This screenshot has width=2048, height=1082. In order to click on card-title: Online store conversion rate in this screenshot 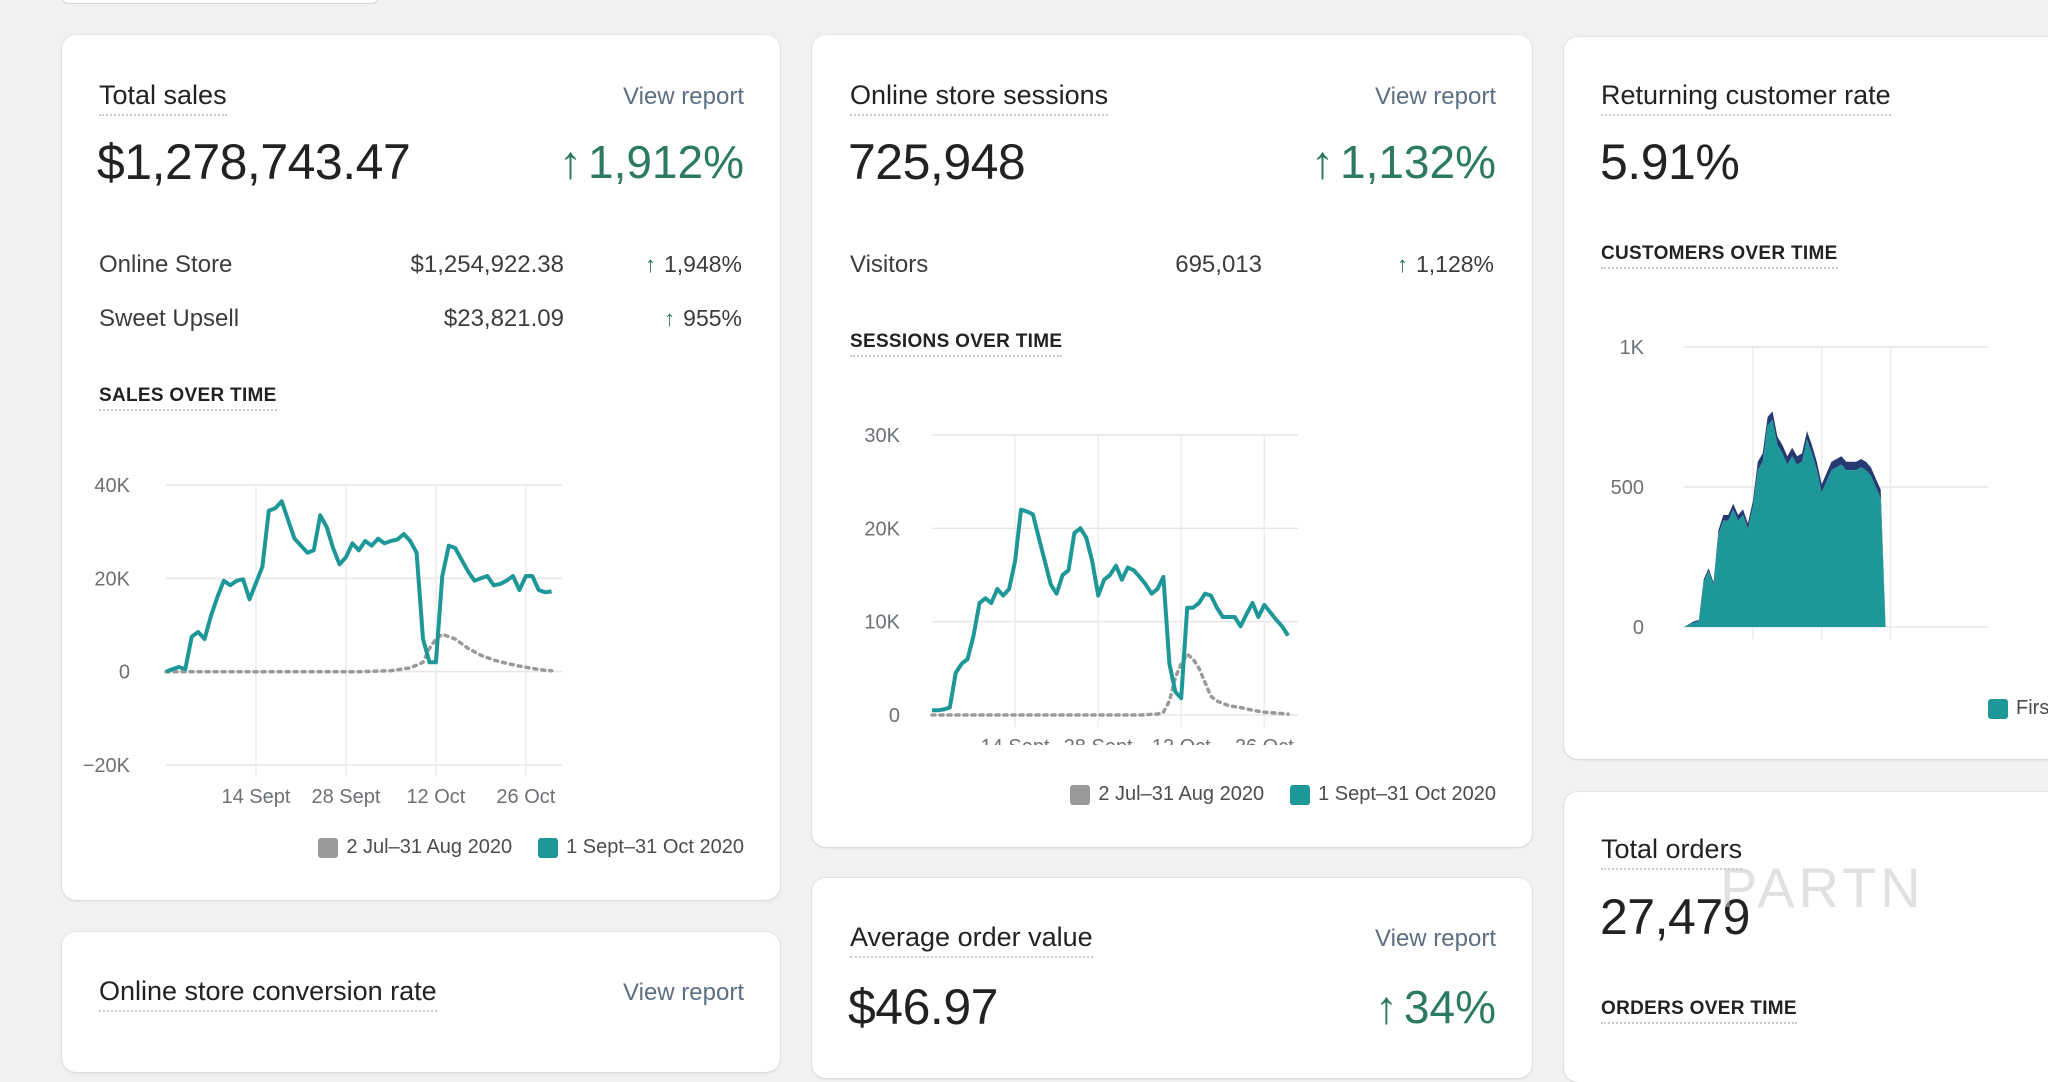, I will do `click(268, 994)`.